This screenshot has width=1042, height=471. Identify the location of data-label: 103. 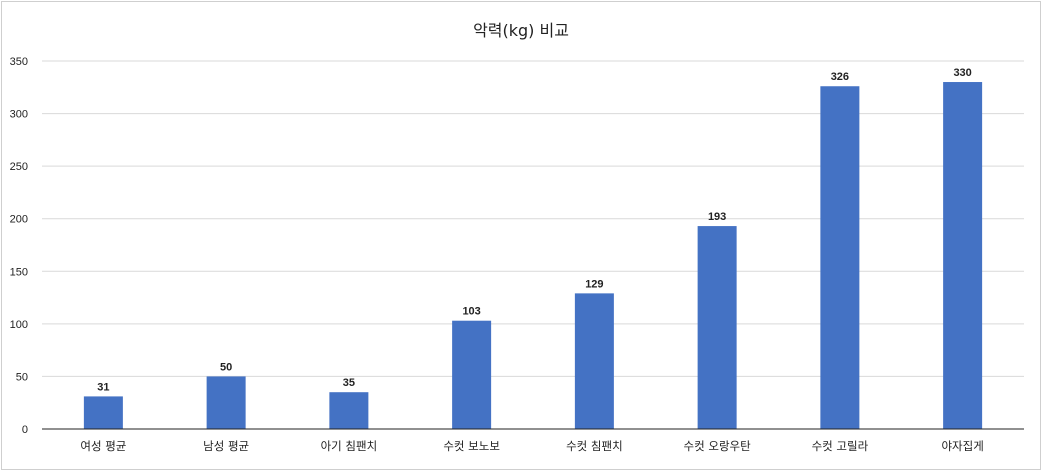
(471, 312).